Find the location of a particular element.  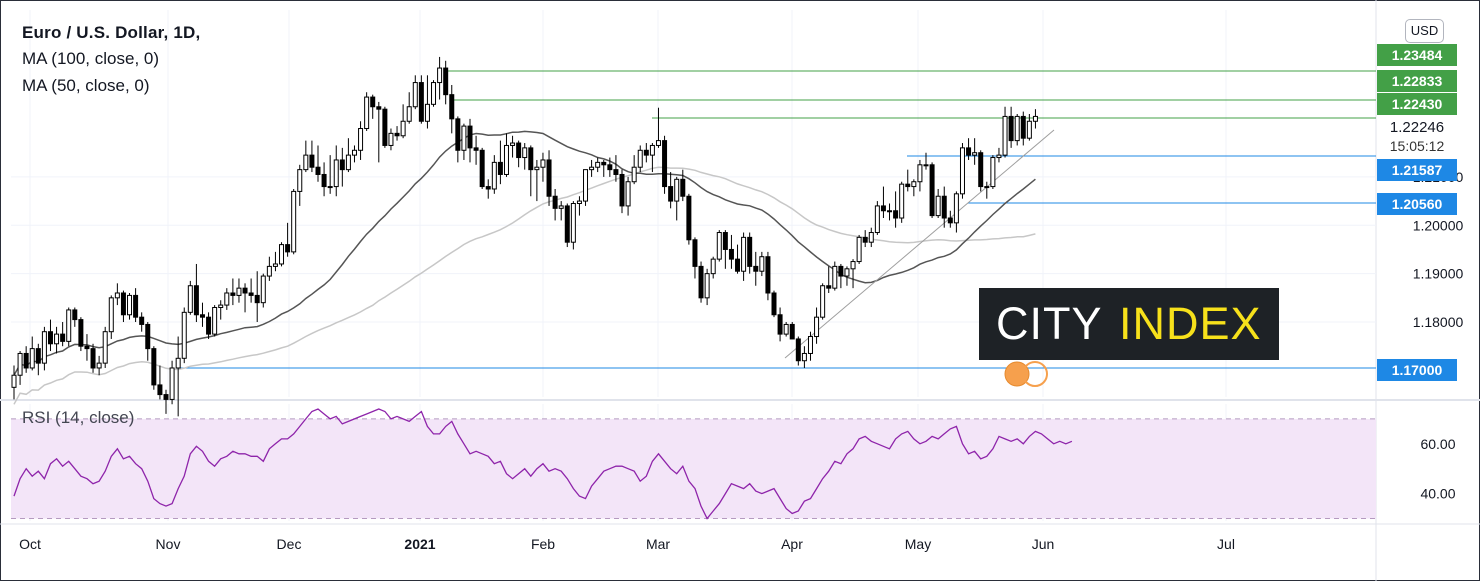

time-axis-label-oct: Oct is located at coordinates (30, 544).